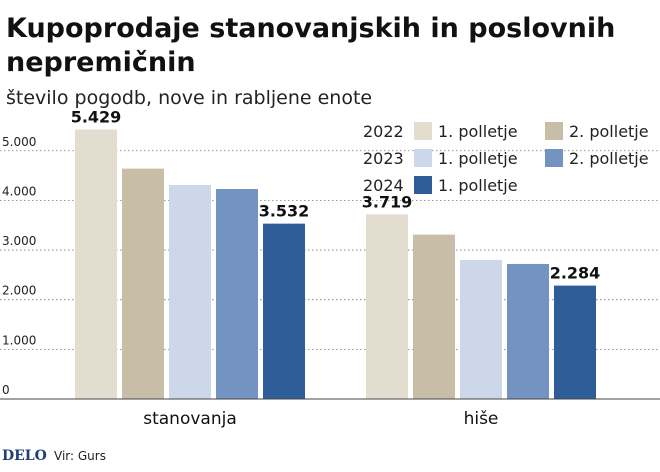 Image resolution: width=660 pixels, height=472 pixels. Describe the element at coordinates (19, 340) in the screenshot. I see `y-tick-label: 1.000` at that location.